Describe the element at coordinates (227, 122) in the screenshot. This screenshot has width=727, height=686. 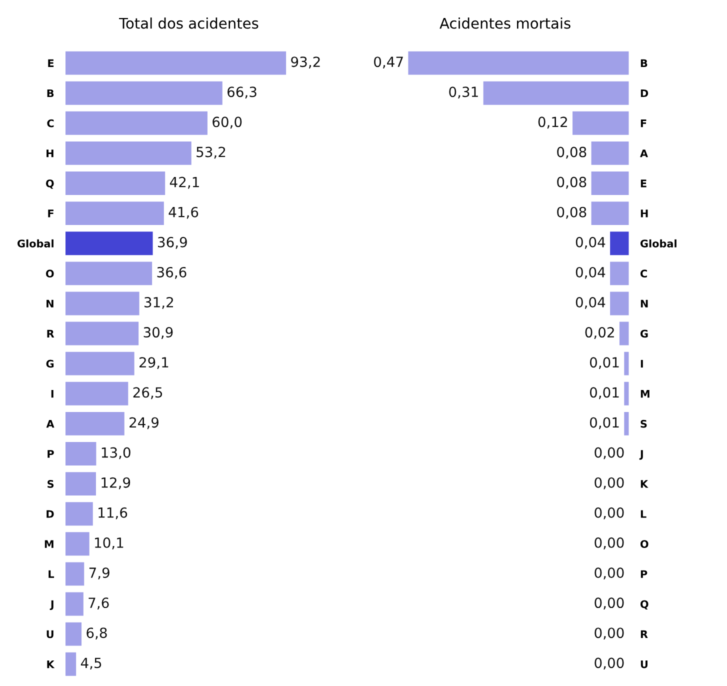
I see `data-label: 60,0` at that location.